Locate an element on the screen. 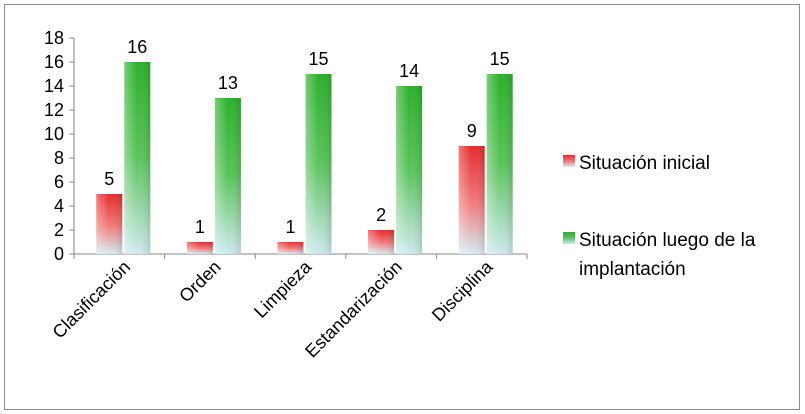  y-tick-label: 6 is located at coordinates (59, 182).